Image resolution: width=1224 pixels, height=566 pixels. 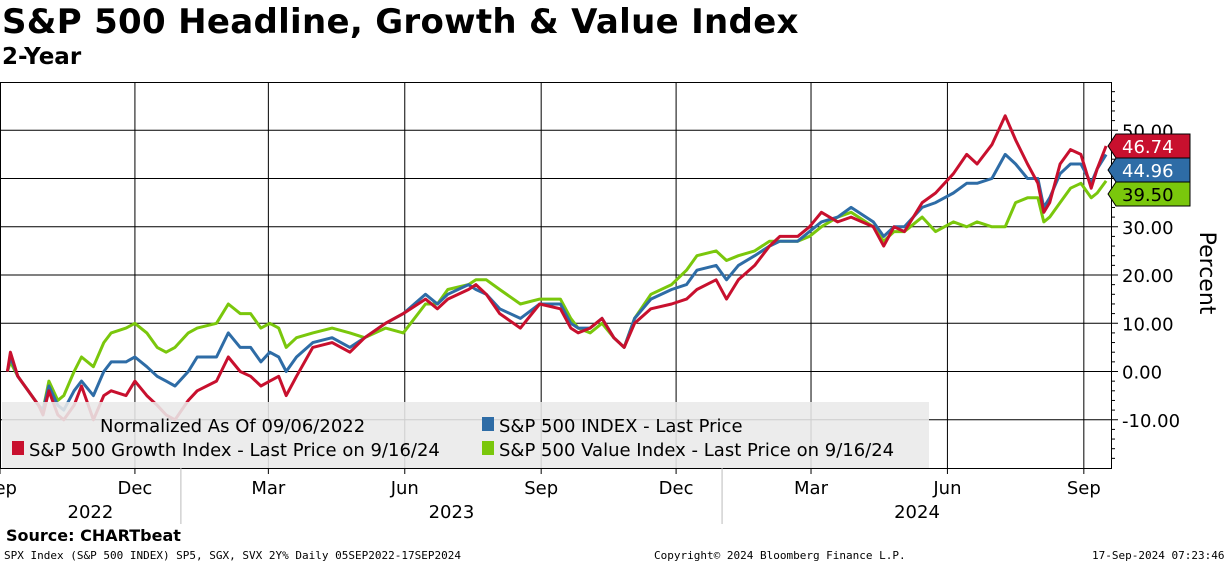 I want to click on year-label: 2023, so click(x=452, y=512).